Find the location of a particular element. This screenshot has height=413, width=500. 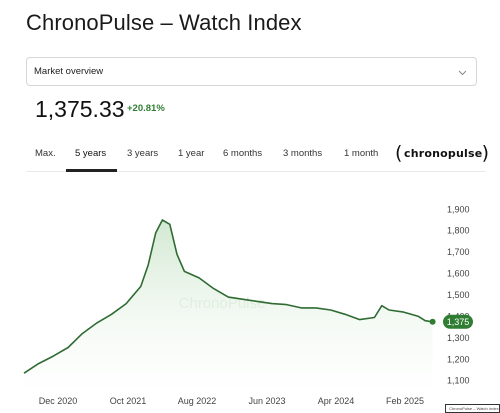

brand-name: chronopulse is located at coordinates (443, 153).